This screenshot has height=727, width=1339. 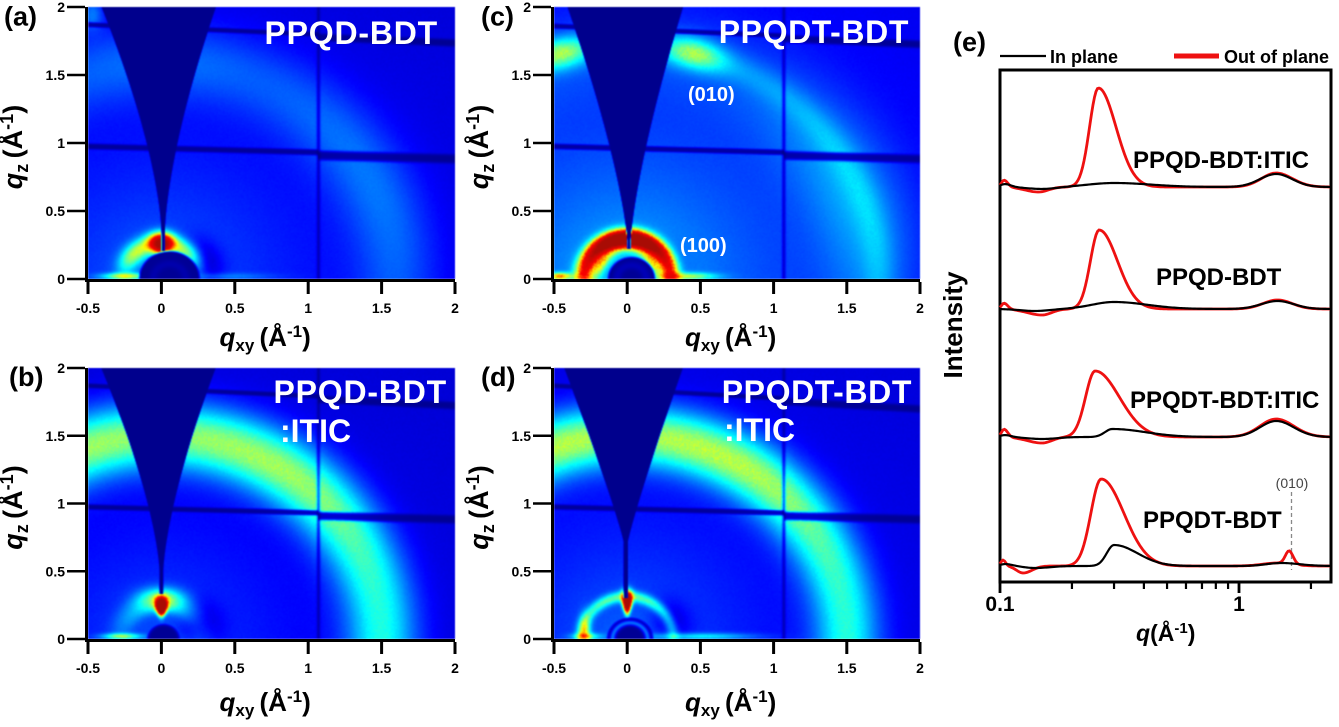 I want to click on svg-text: (a), so click(x=20, y=17).